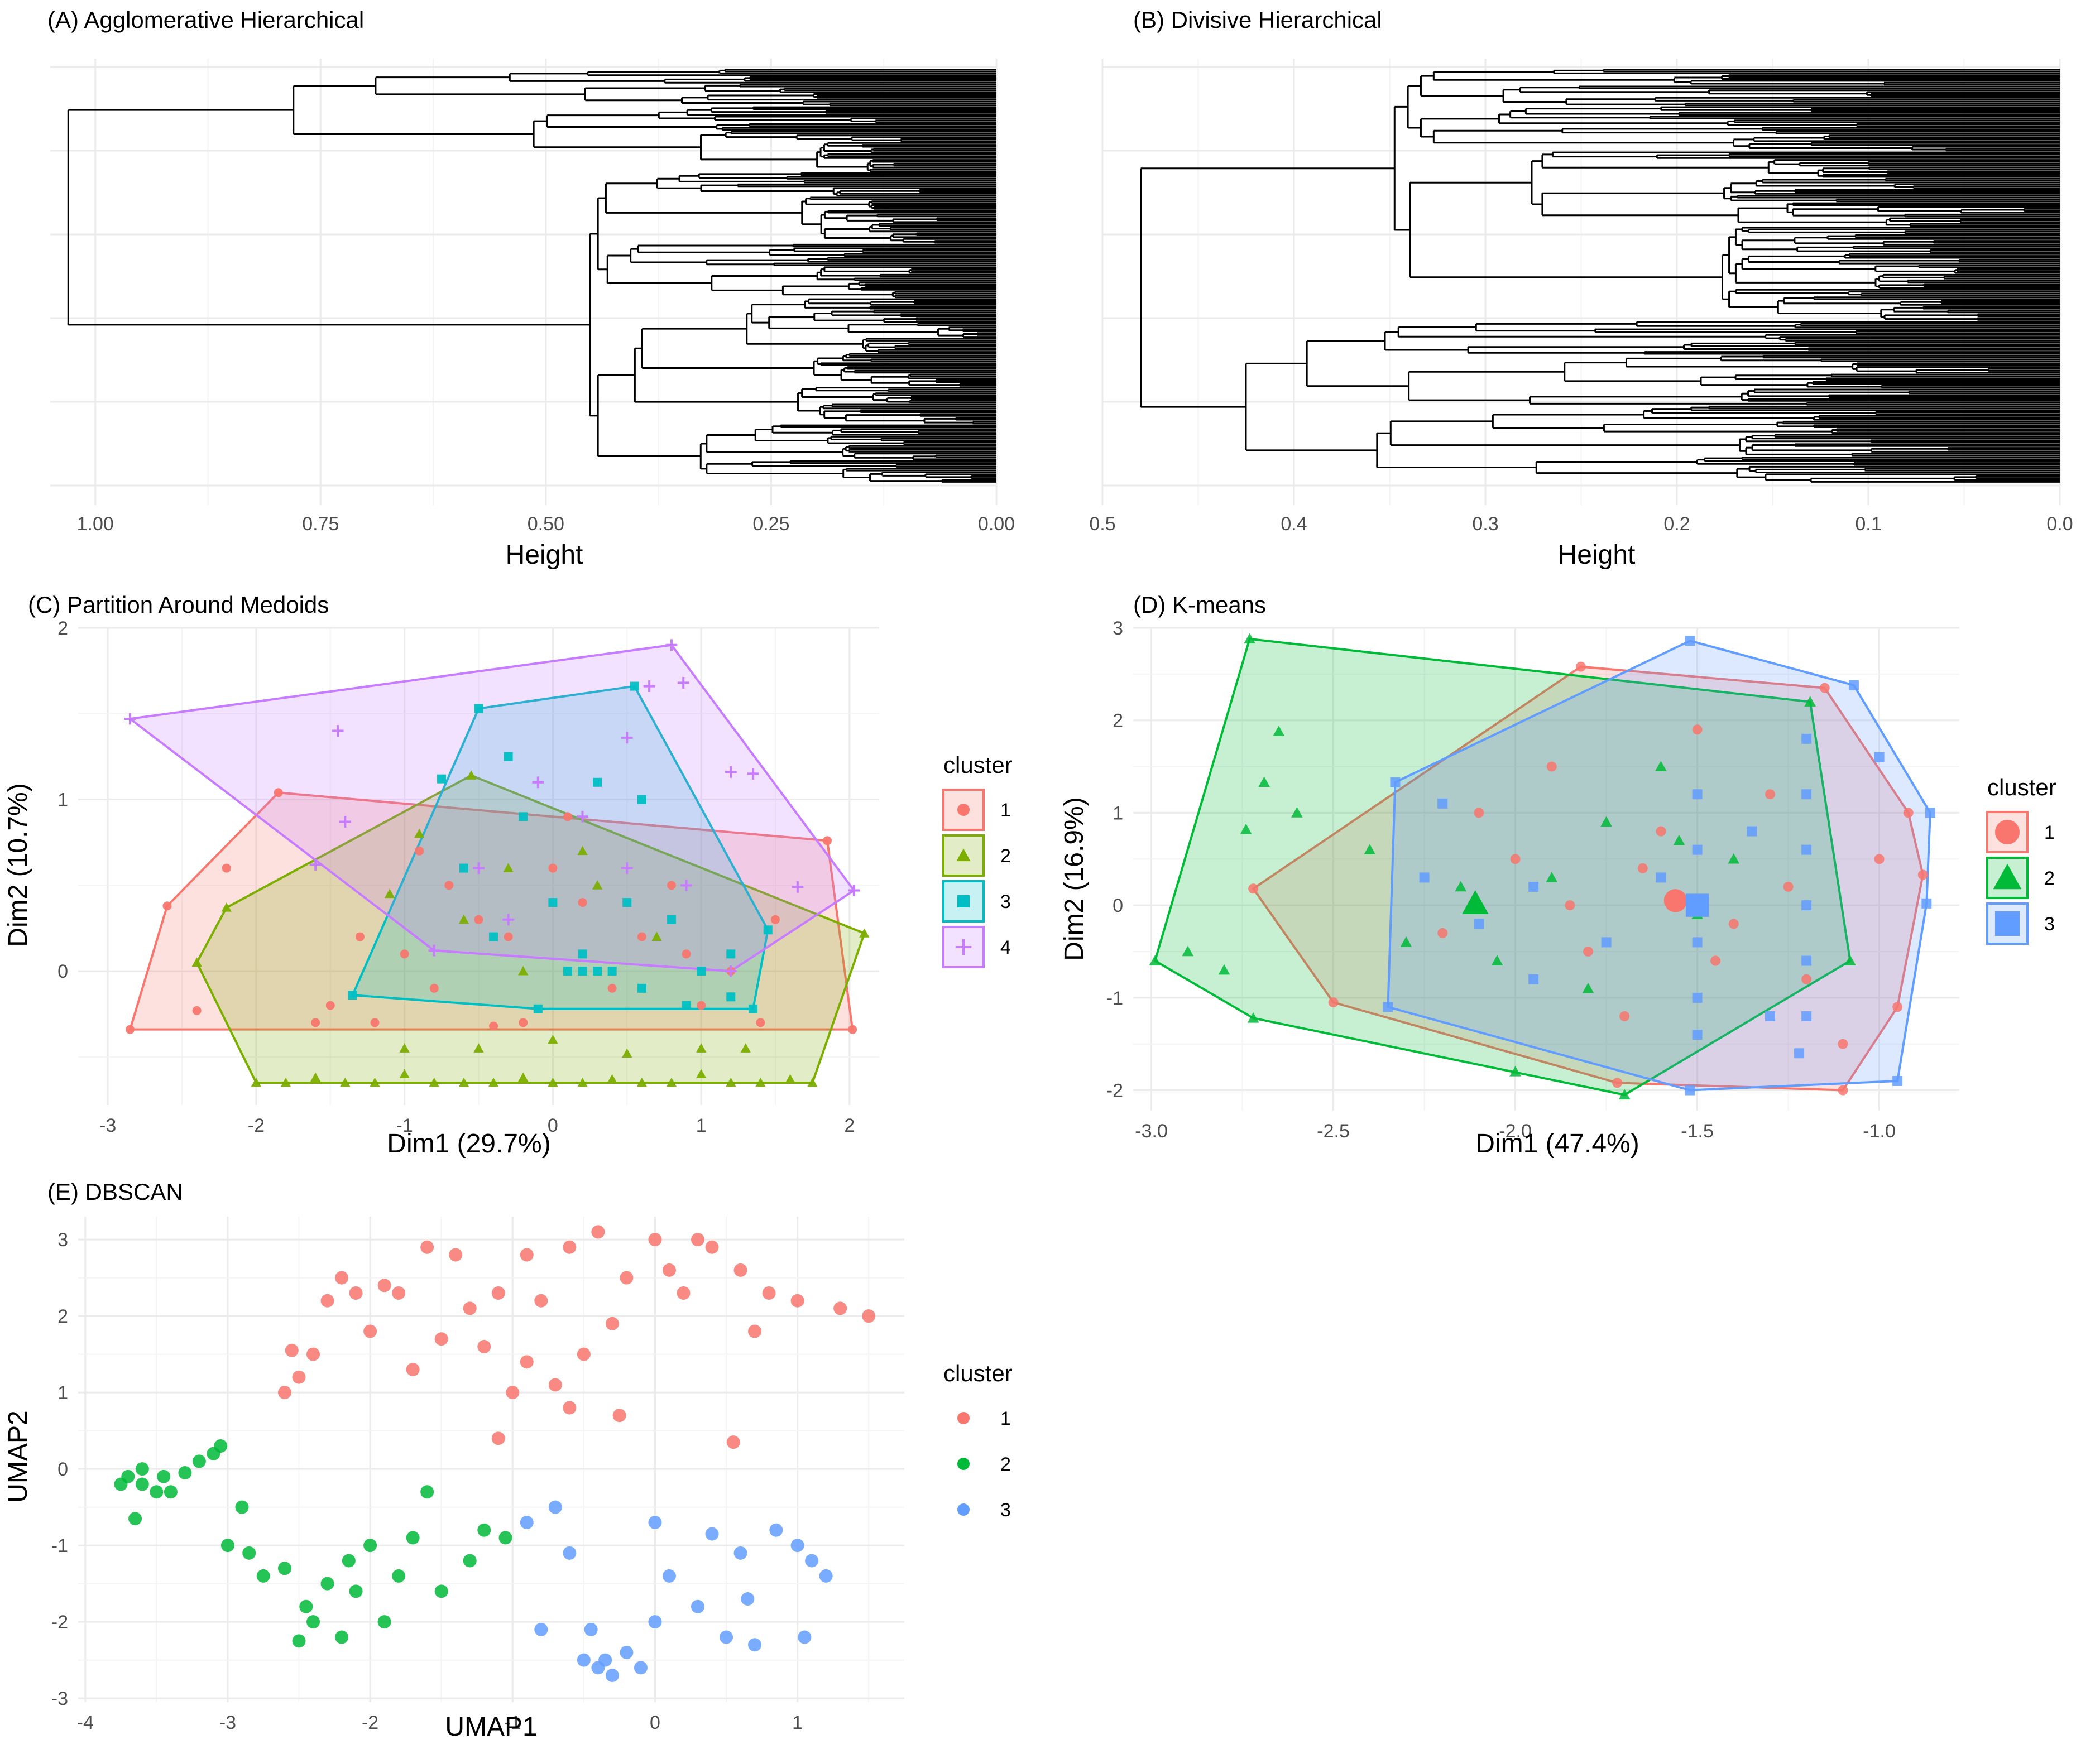 The height and width of the screenshot is (1744, 2100). I want to click on x-tick-label: 0.3, so click(1485, 524).